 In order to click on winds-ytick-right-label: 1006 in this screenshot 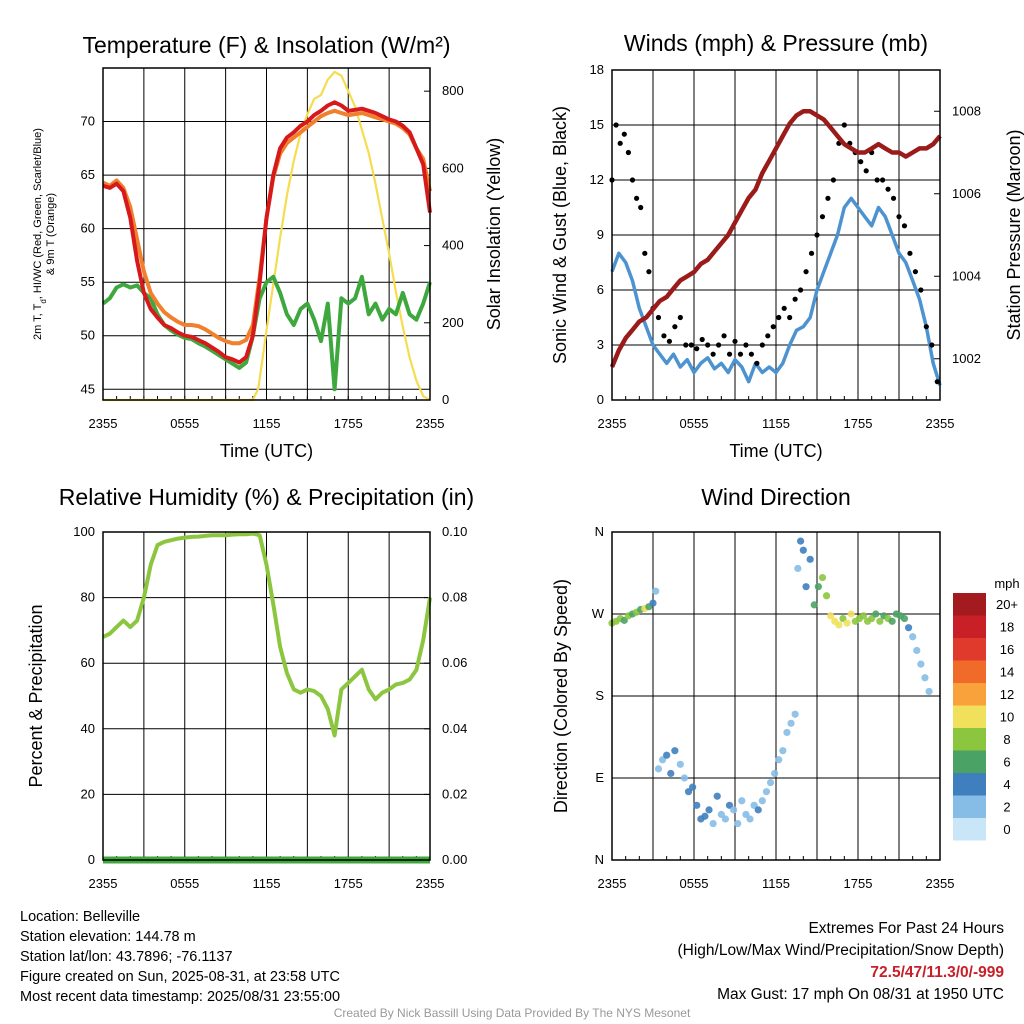, I will do `click(966, 193)`.